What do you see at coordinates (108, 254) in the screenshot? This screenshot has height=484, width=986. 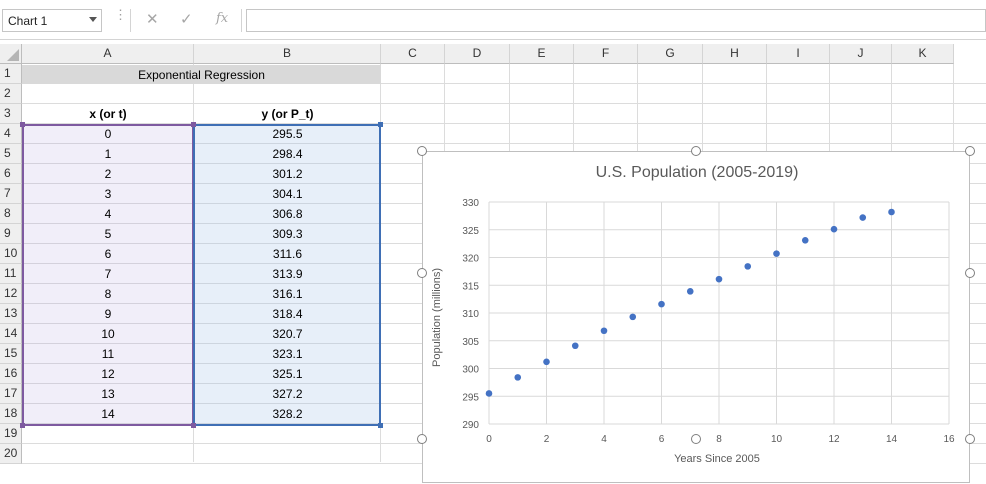 I see `cell-x-value: 6` at bounding box center [108, 254].